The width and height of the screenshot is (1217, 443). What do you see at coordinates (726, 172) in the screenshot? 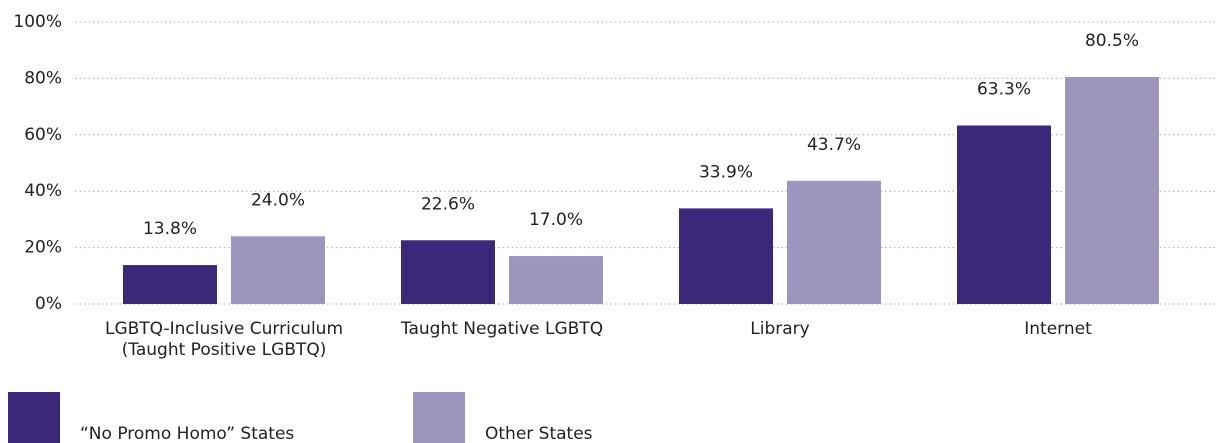
I see `value-label: 33.9%` at bounding box center [726, 172].